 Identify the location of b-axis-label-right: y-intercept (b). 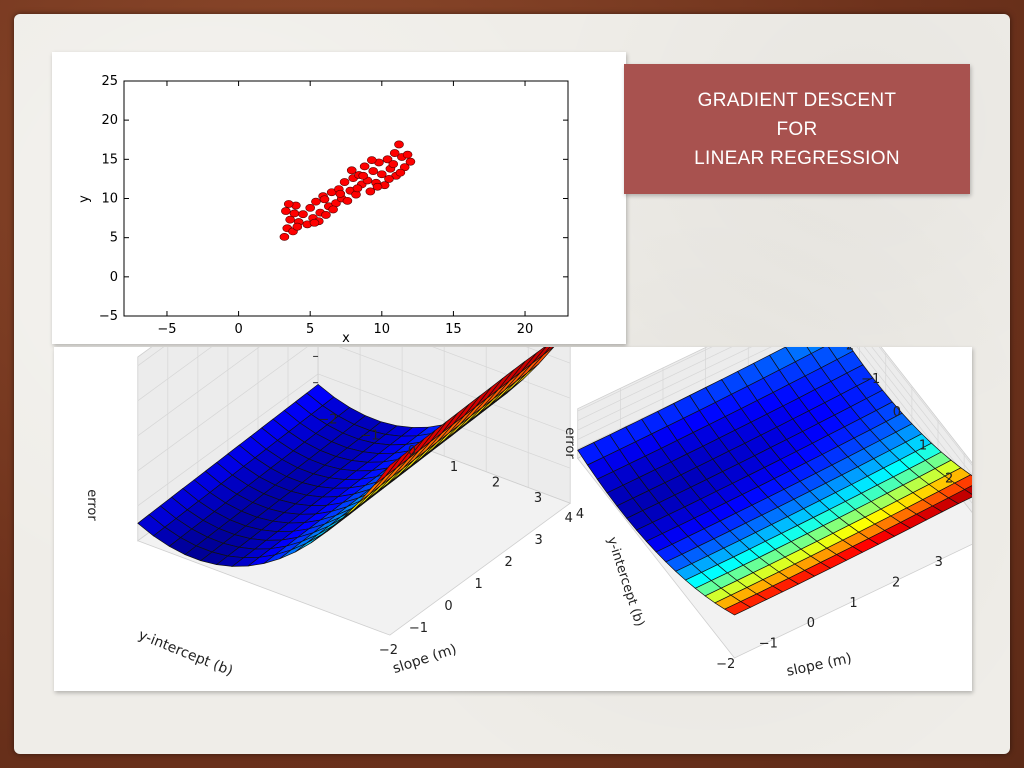
(625, 581).